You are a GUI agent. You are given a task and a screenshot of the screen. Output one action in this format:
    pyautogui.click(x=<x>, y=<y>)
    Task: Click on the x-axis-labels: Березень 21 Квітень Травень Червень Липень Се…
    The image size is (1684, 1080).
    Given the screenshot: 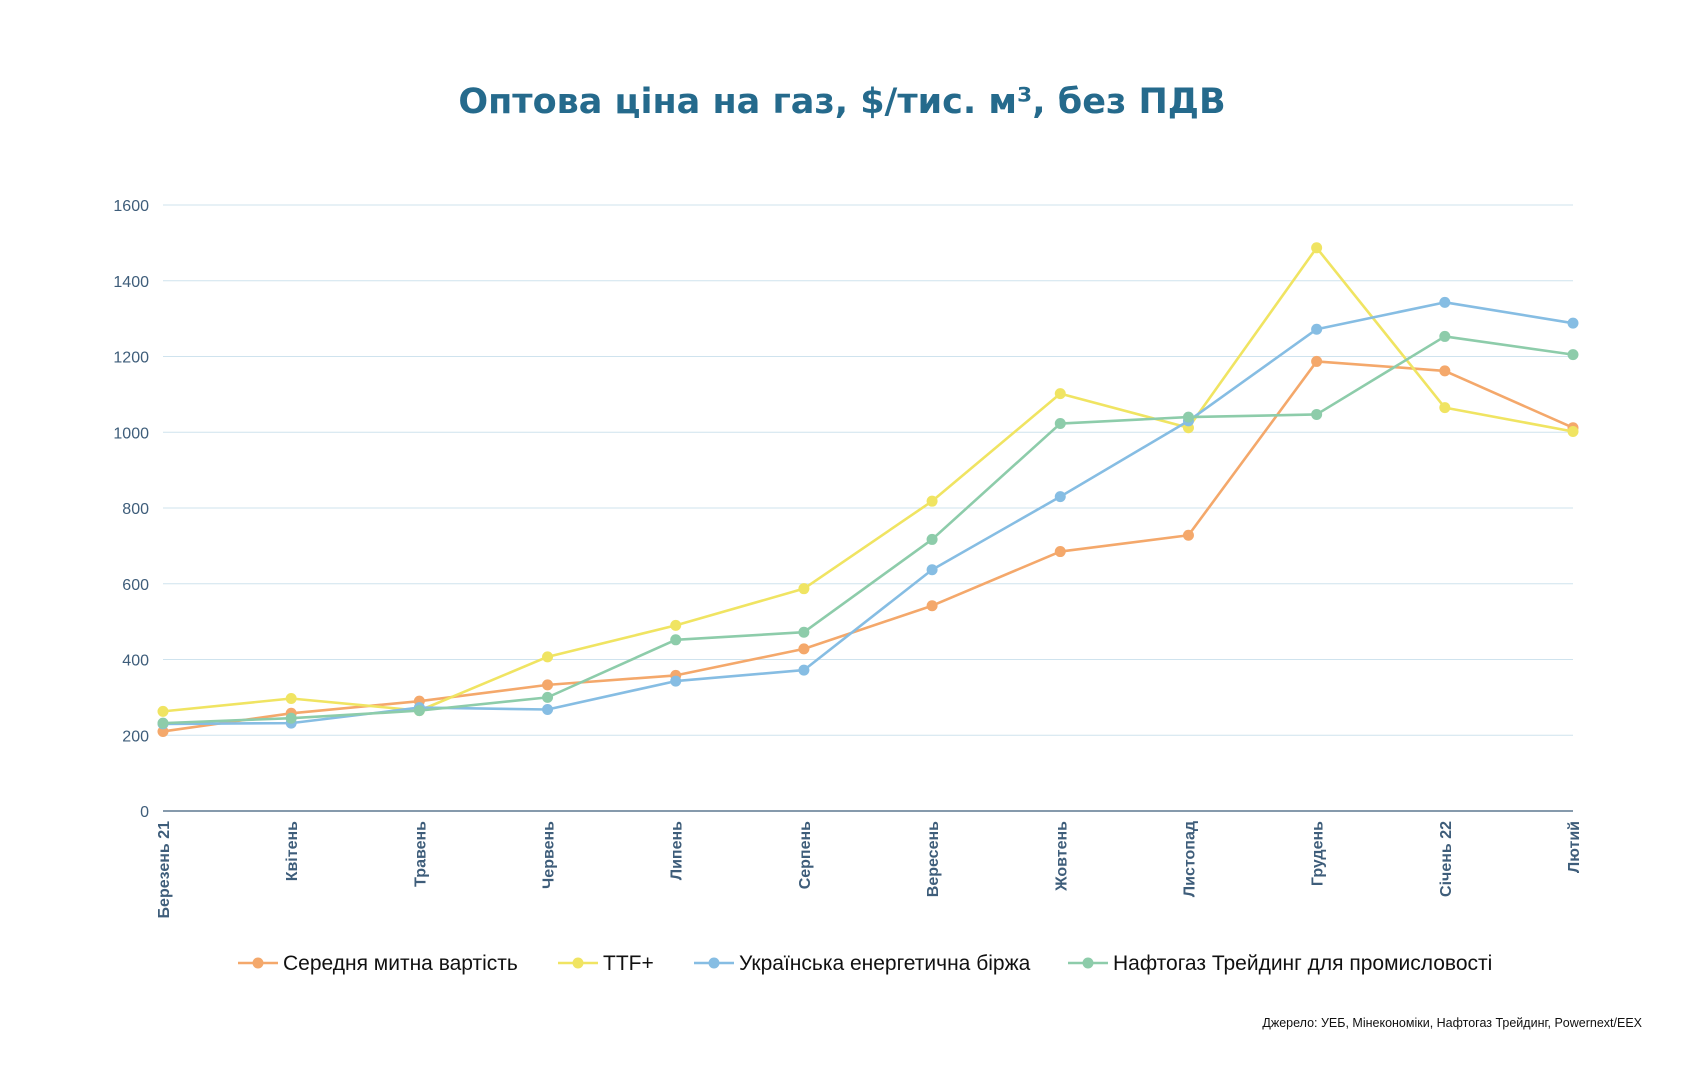 What is the action you would take?
    pyautogui.click(x=869, y=870)
    